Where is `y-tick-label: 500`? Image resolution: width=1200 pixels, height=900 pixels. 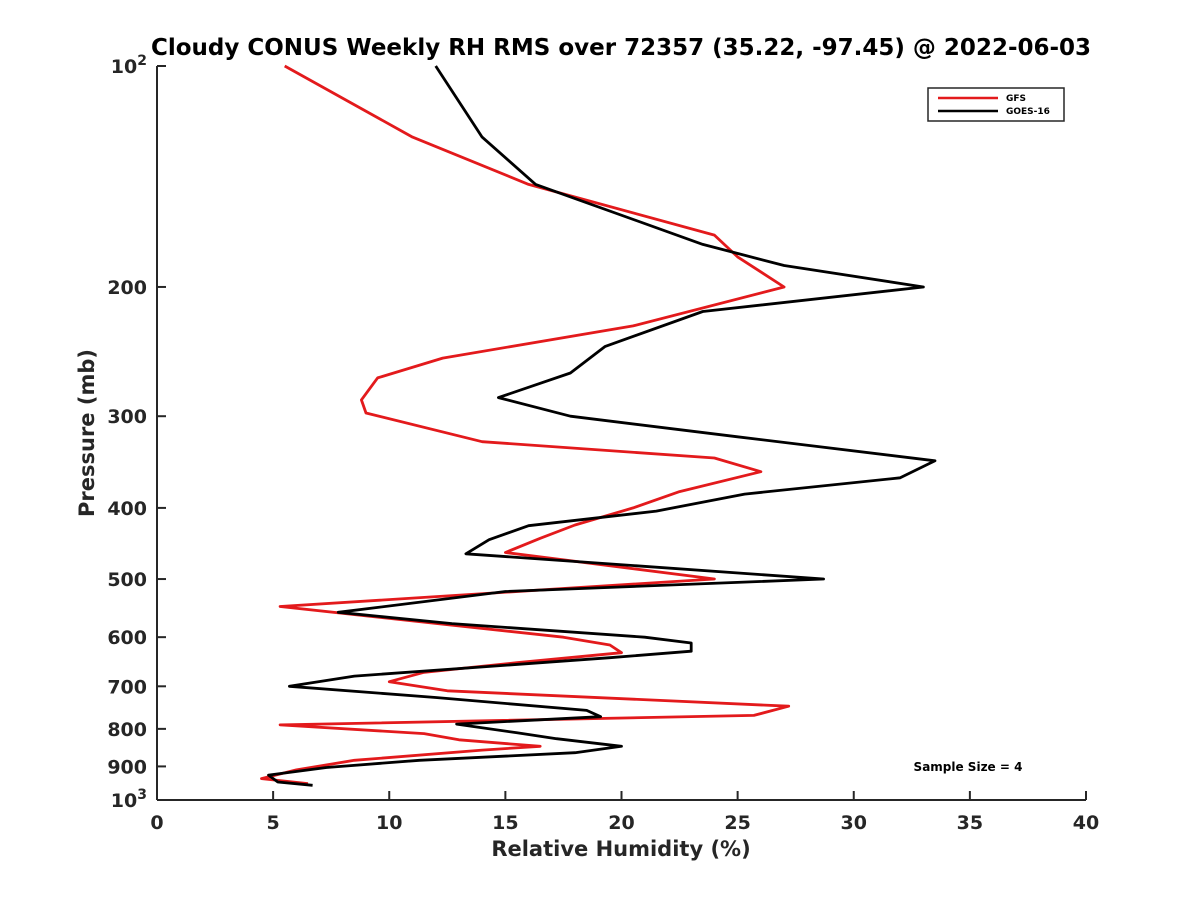
y-tick-label: 500 is located at coordinates (127, 580).